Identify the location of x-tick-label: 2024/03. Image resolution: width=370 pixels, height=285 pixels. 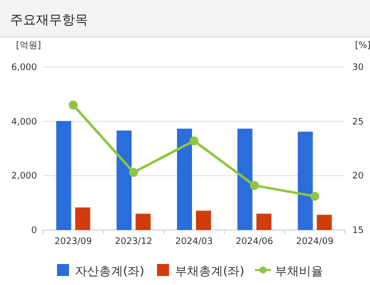
(194, 242).